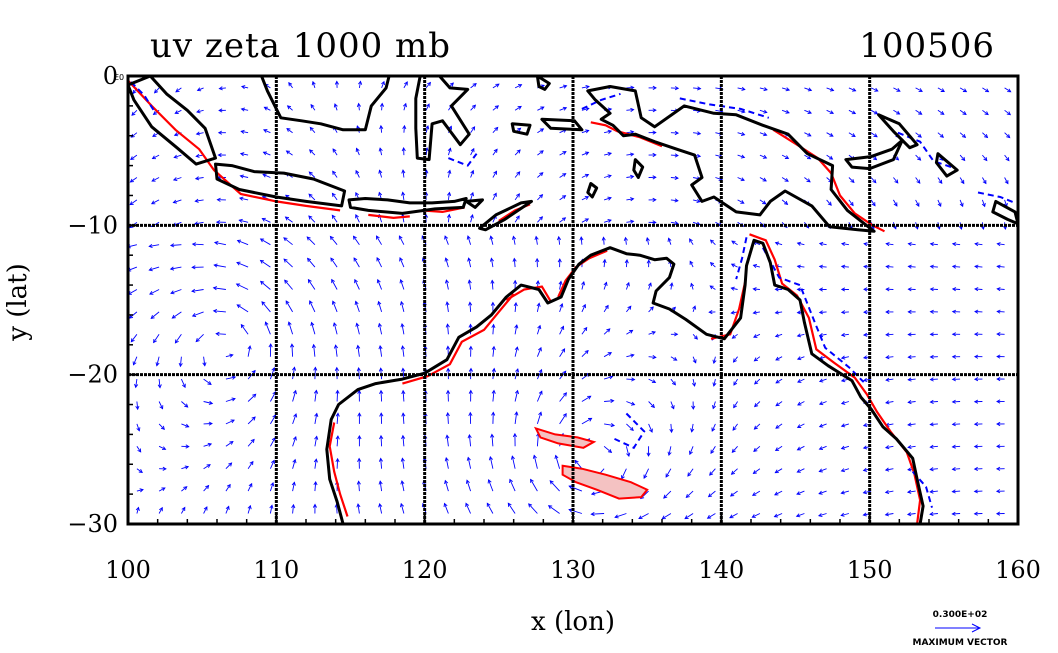  I want to click on coastline-lesser-sunda, so click(407, 206).